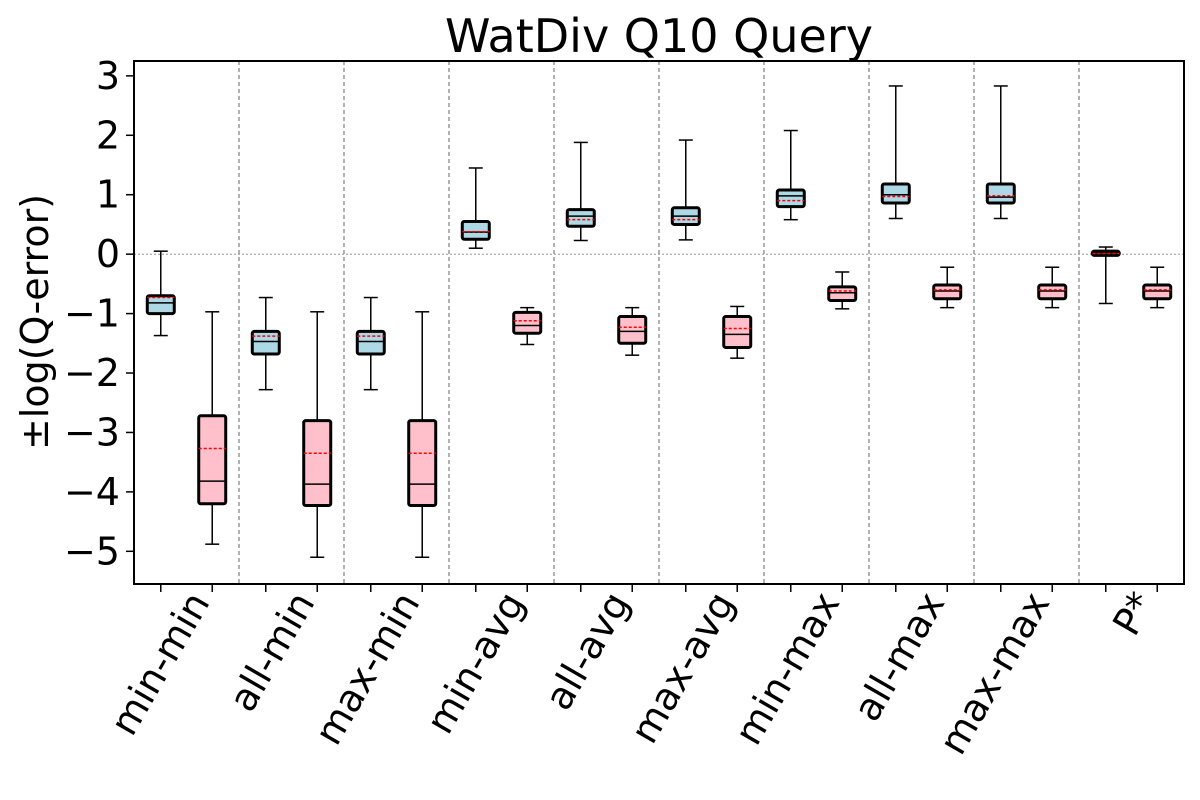  I want to click on box-over-all-avg, so click(580, 366).